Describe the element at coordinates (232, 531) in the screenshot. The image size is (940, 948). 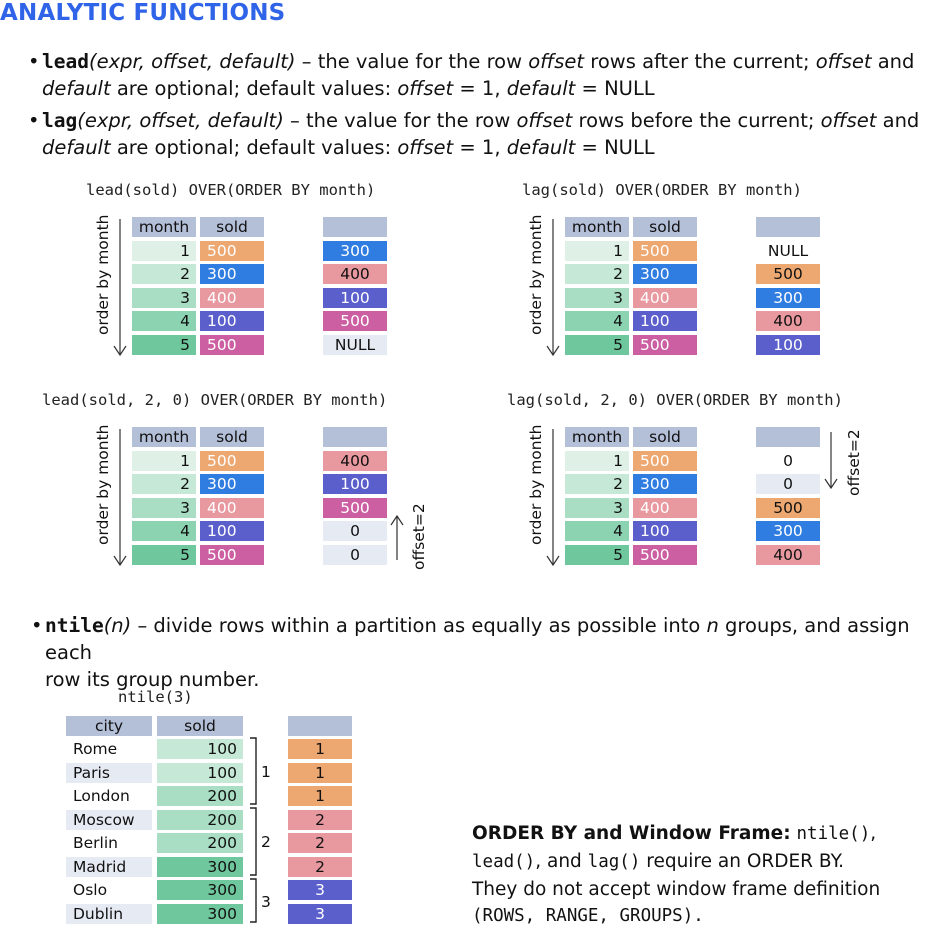
I see `sold-cell: 100` at that location.